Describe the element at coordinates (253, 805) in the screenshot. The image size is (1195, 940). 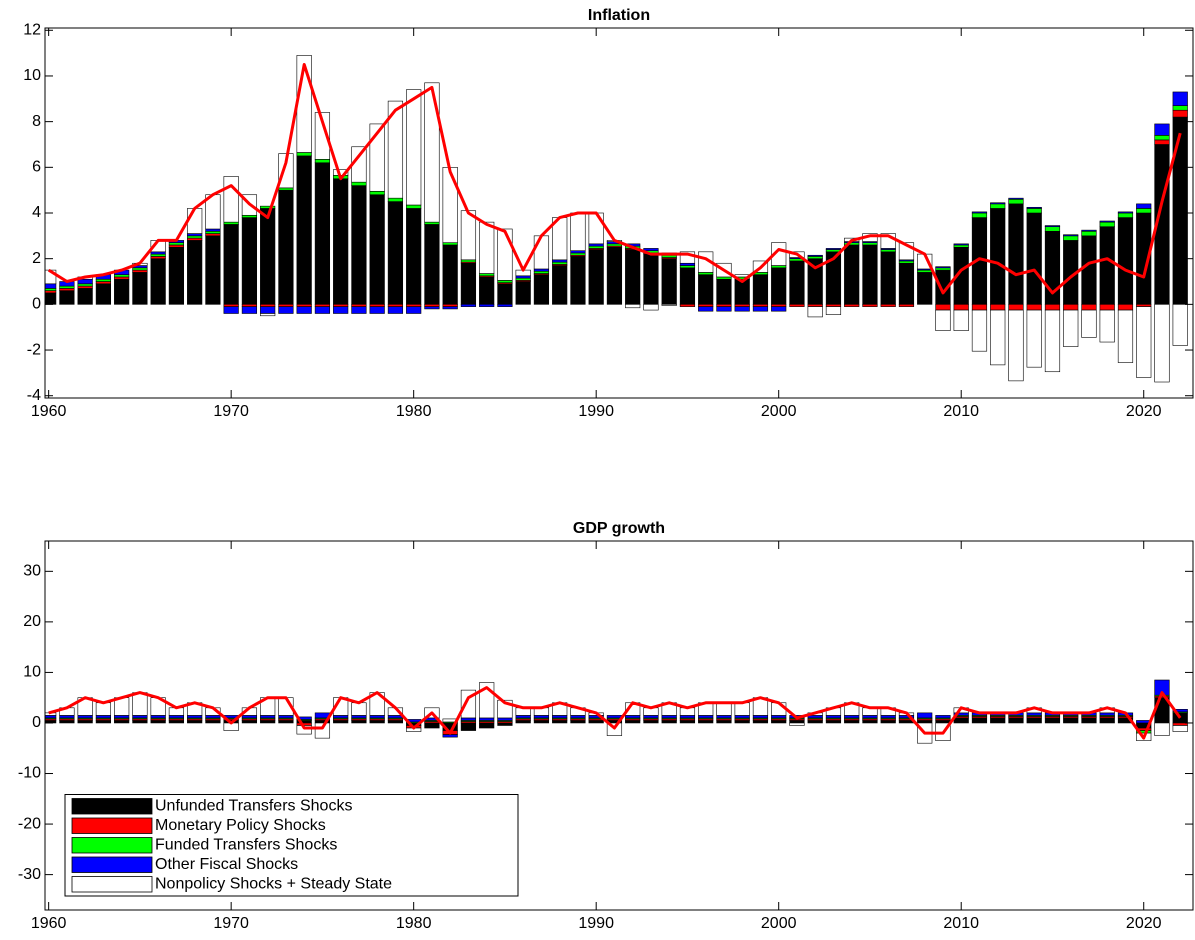
I see `legend-label: Unfunded Transfers Shocks` at that location.